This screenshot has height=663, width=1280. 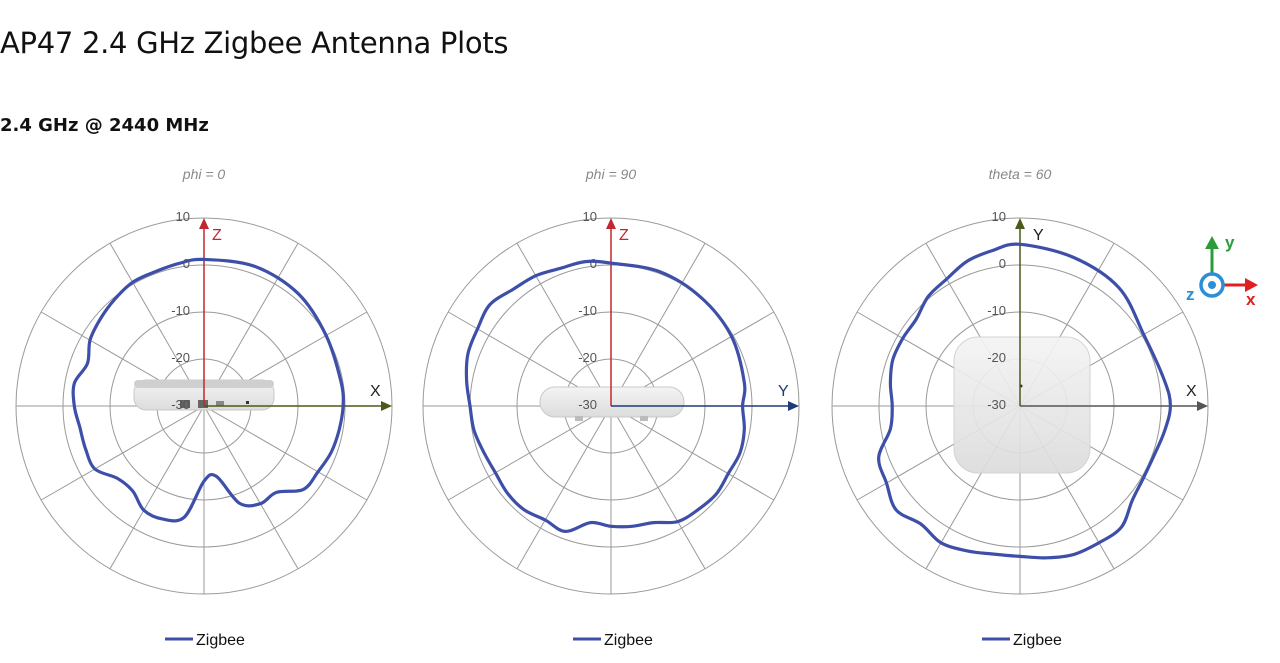 What do you see at coordinates (1020, 174) in the screenshot?
I see `plot-title: theta = 60` at bounding box center [1020, 174].